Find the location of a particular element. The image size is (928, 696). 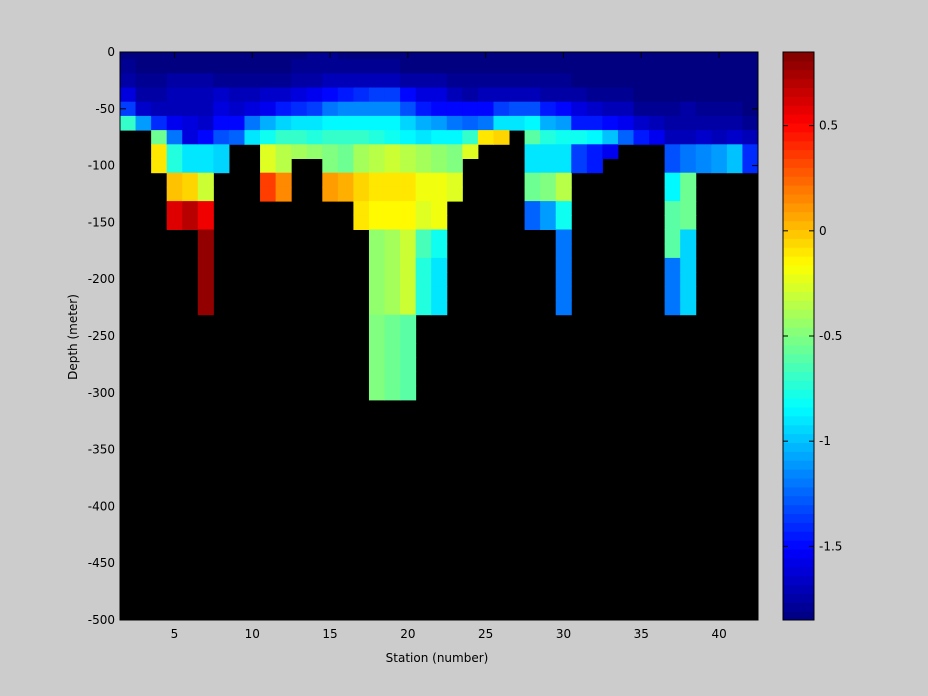

x-tick-label: 30 is located at coordinates (563, 634).